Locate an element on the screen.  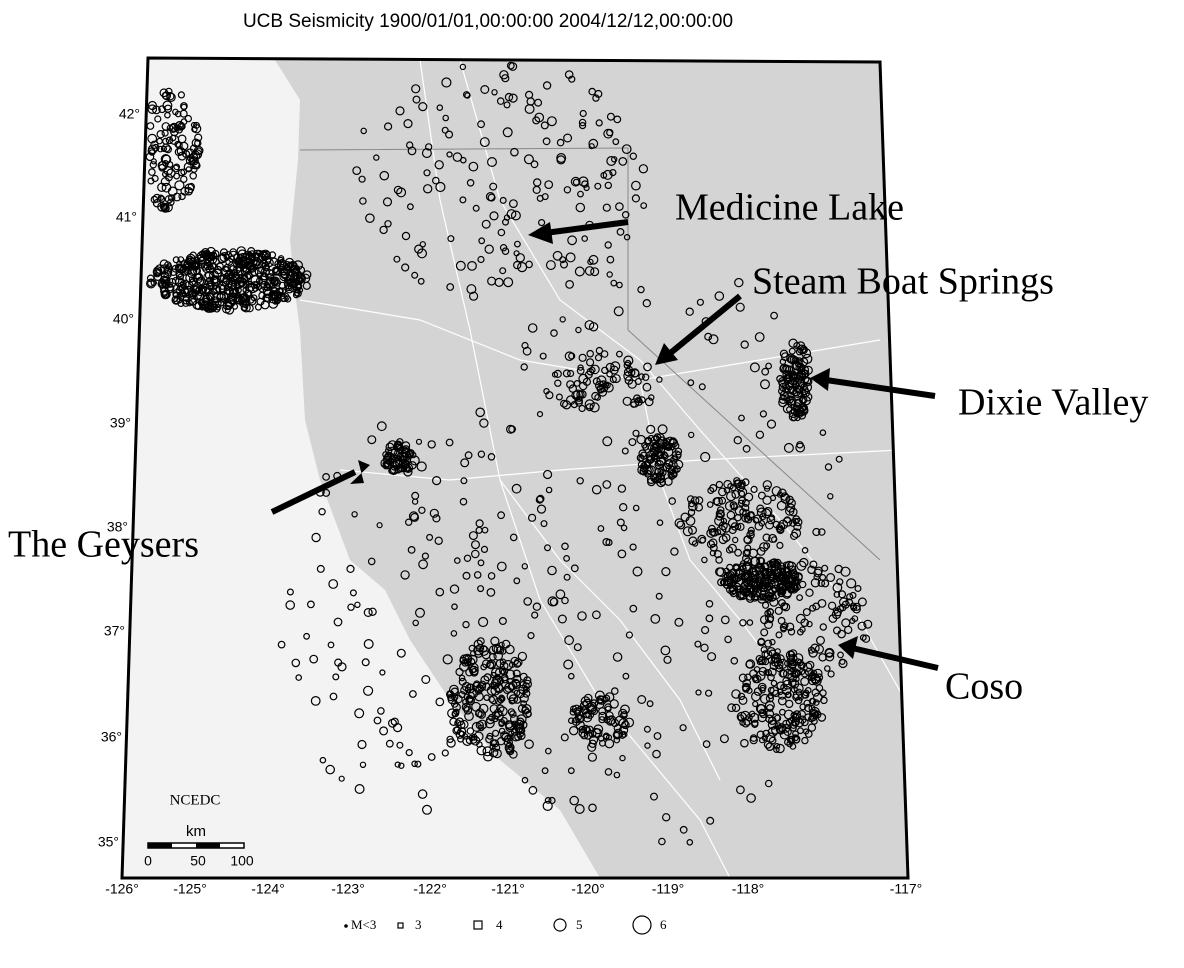
longitude-label: -117° is located at coordinates (906, 889).